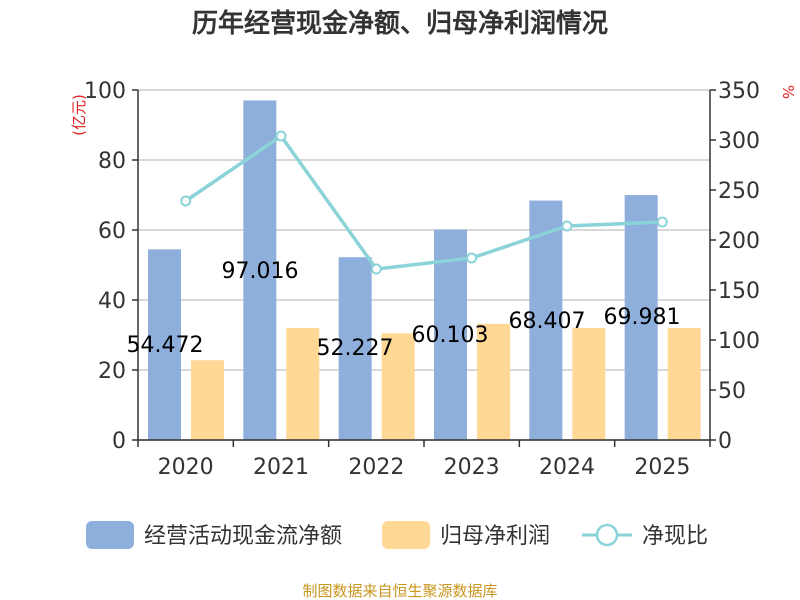 The image size is (800, 600). Describe the element at coordinates (788, 92) in the screenshot. I see `right-axis-unit: %` at that location.